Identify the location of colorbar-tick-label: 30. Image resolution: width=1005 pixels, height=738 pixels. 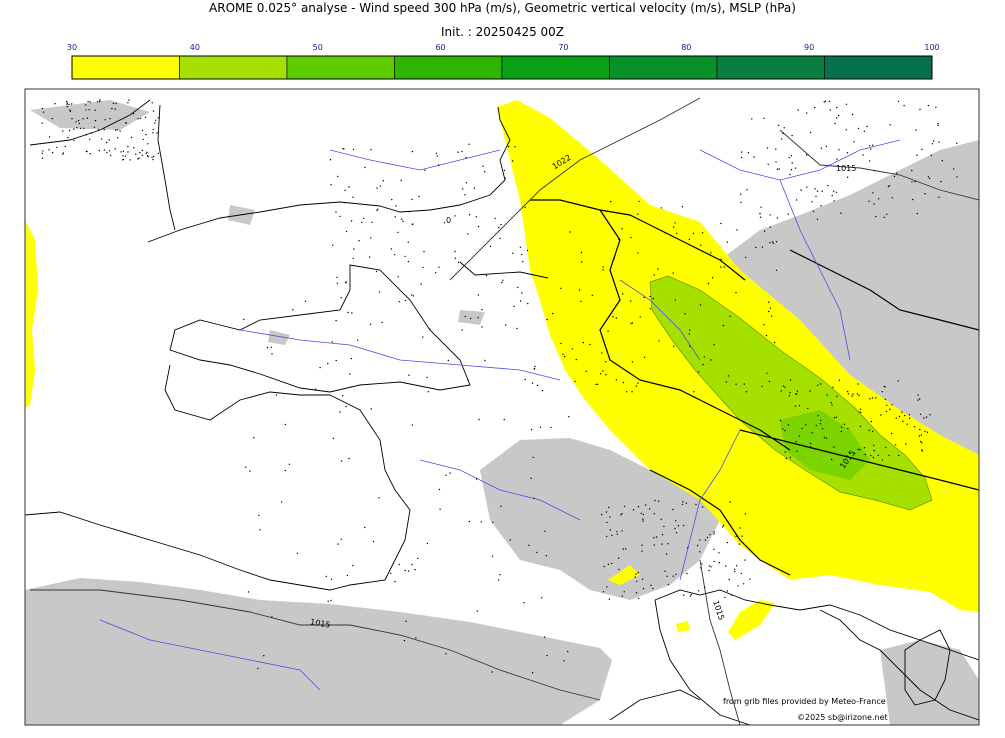
(72, 47).